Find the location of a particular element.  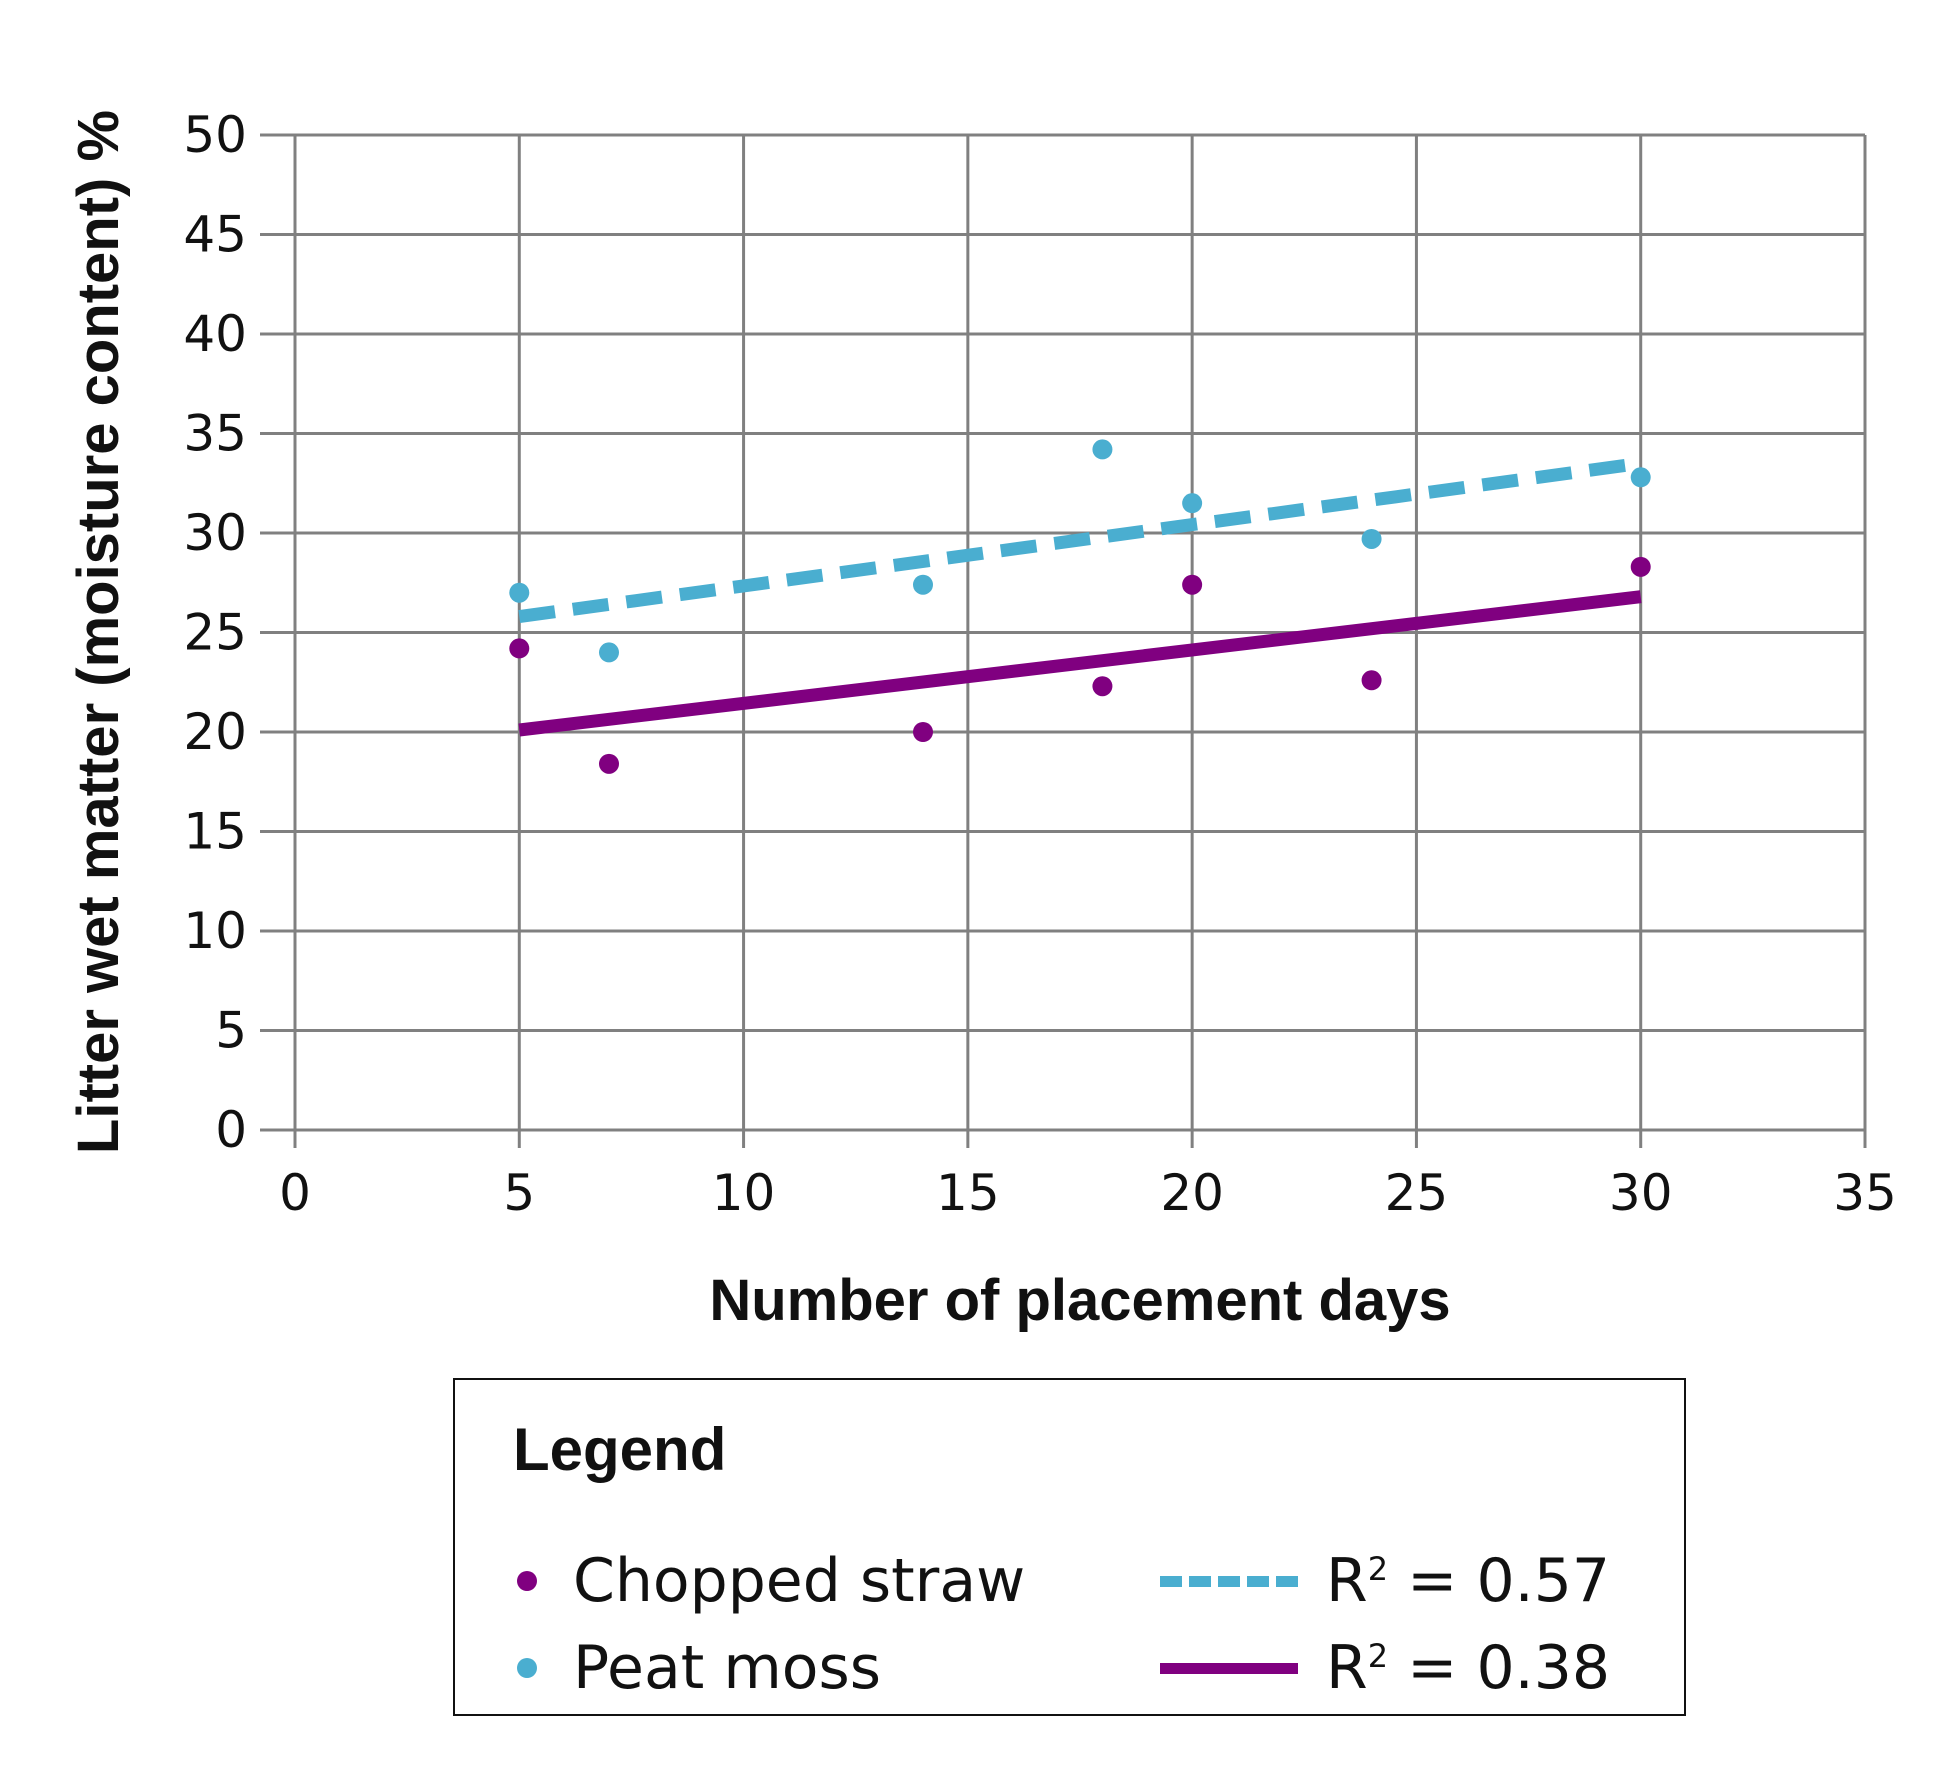

y-tick-label: 40 is located at coordinates (215, 334).